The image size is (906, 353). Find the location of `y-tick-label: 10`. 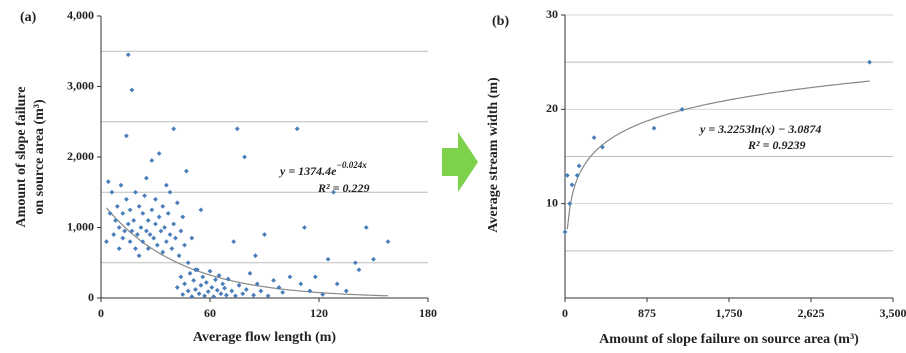

y-tick-label: 10 is located at coordinates (552, 202).